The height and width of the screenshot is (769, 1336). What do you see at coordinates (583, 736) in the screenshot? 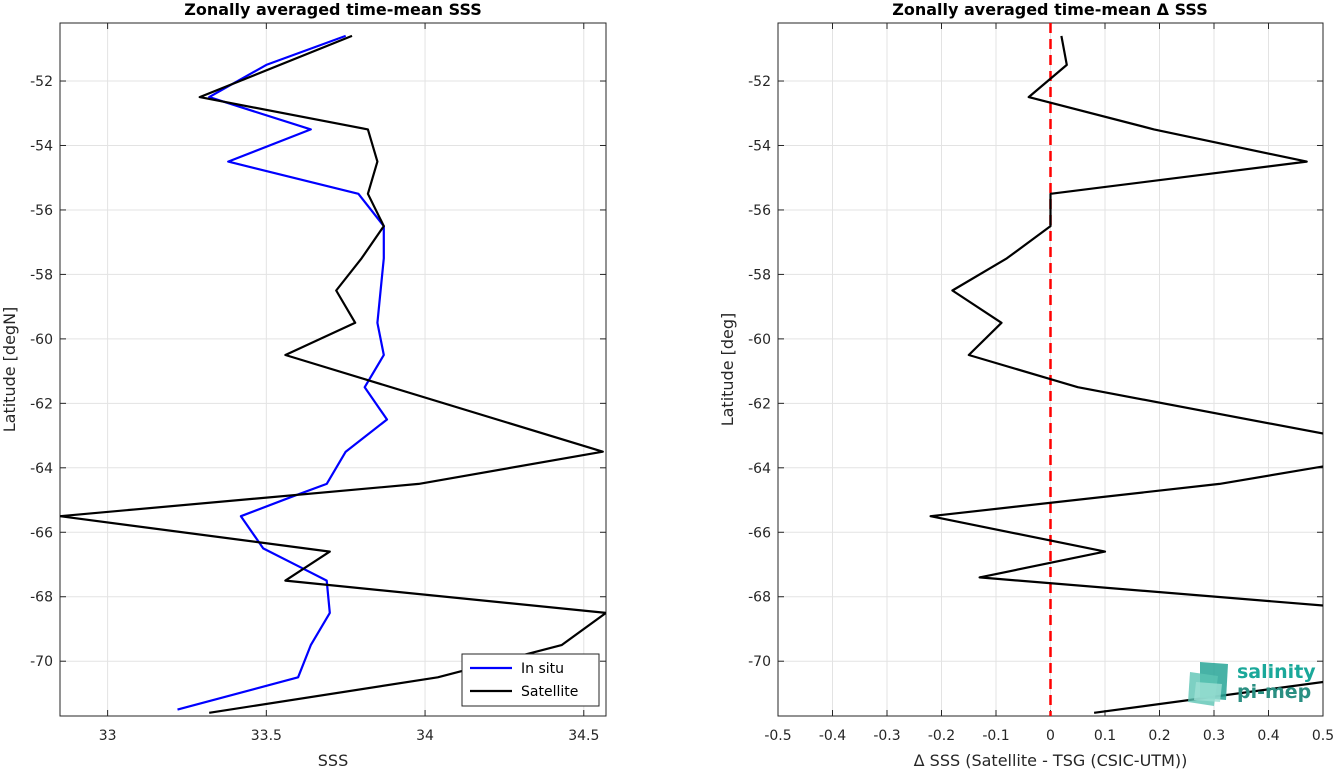
I see `x-tick-label: 34.5` at bounding box center [583, 736].